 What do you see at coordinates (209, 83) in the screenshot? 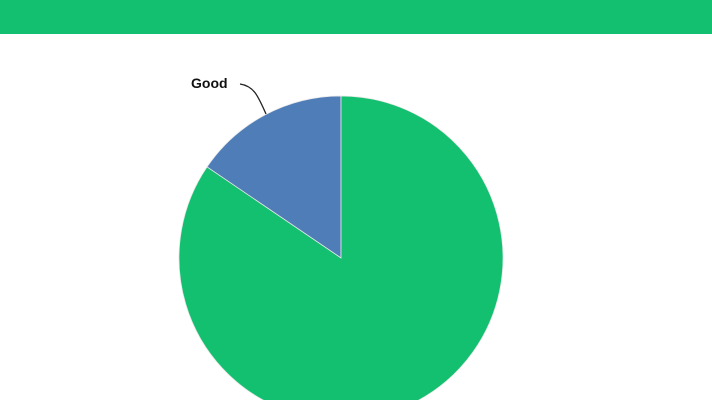
I see `slice-label-good: Good` at bounding box center [209, 83].